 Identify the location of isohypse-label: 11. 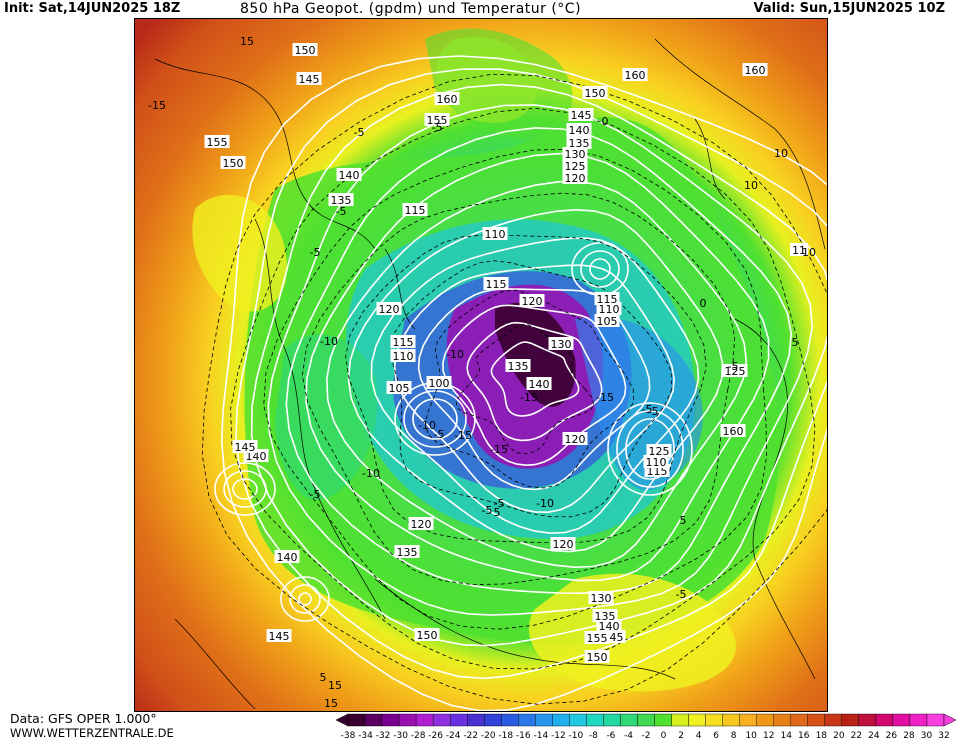
(799, 250).